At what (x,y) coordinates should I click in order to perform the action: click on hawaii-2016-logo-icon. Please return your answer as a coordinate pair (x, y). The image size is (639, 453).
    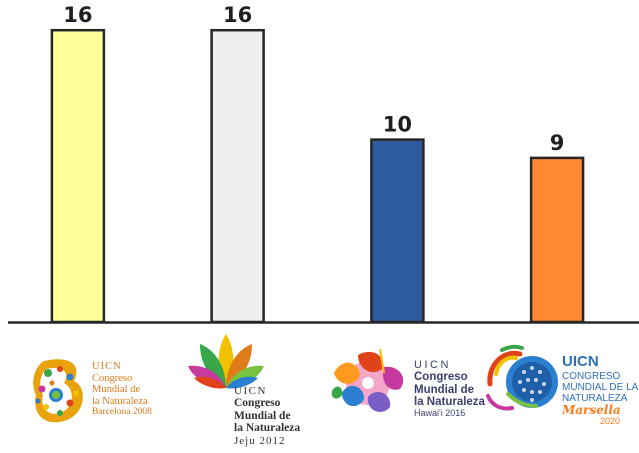
    Looking at the image, I should click on (367, 380).